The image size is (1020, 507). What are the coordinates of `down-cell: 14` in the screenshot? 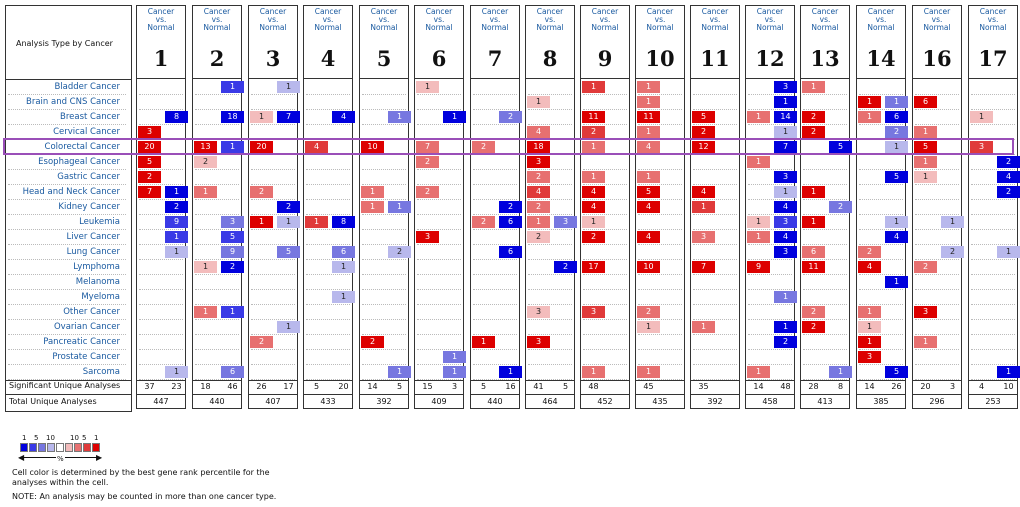 It's located at (785, 117).